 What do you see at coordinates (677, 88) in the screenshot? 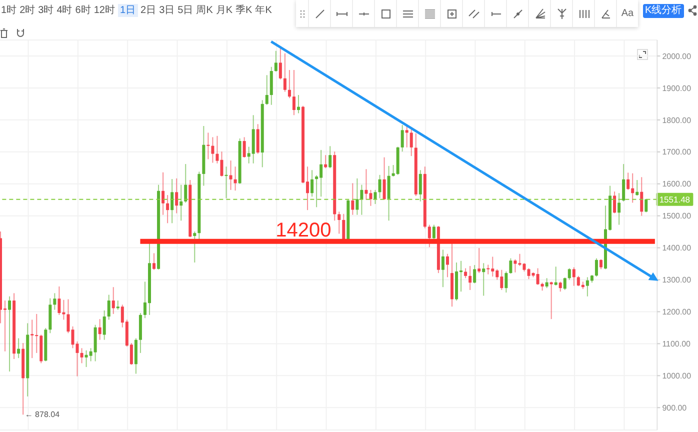
I see `y-tick-label: 1900.00` at bounding box center [677, 88].